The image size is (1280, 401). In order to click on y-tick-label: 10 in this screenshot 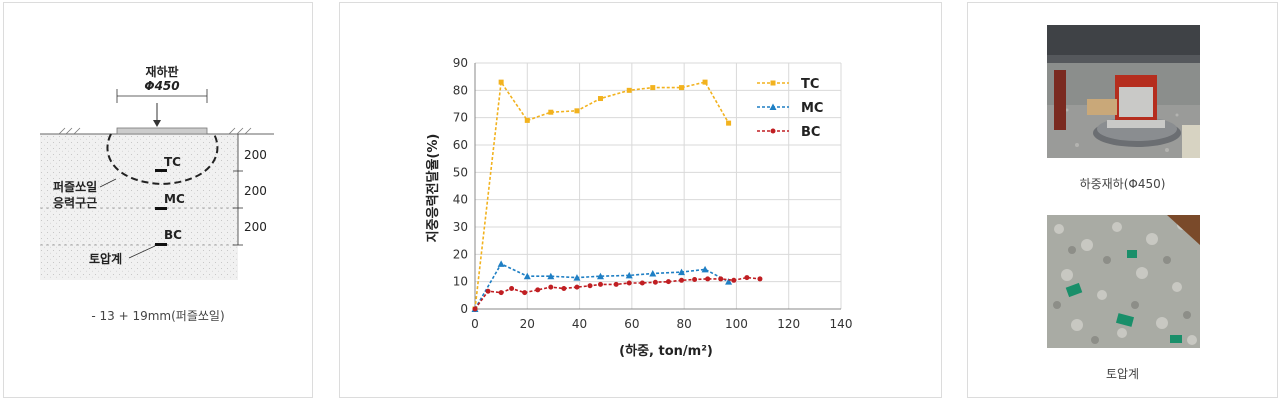, I will do `click(460, 282)`.